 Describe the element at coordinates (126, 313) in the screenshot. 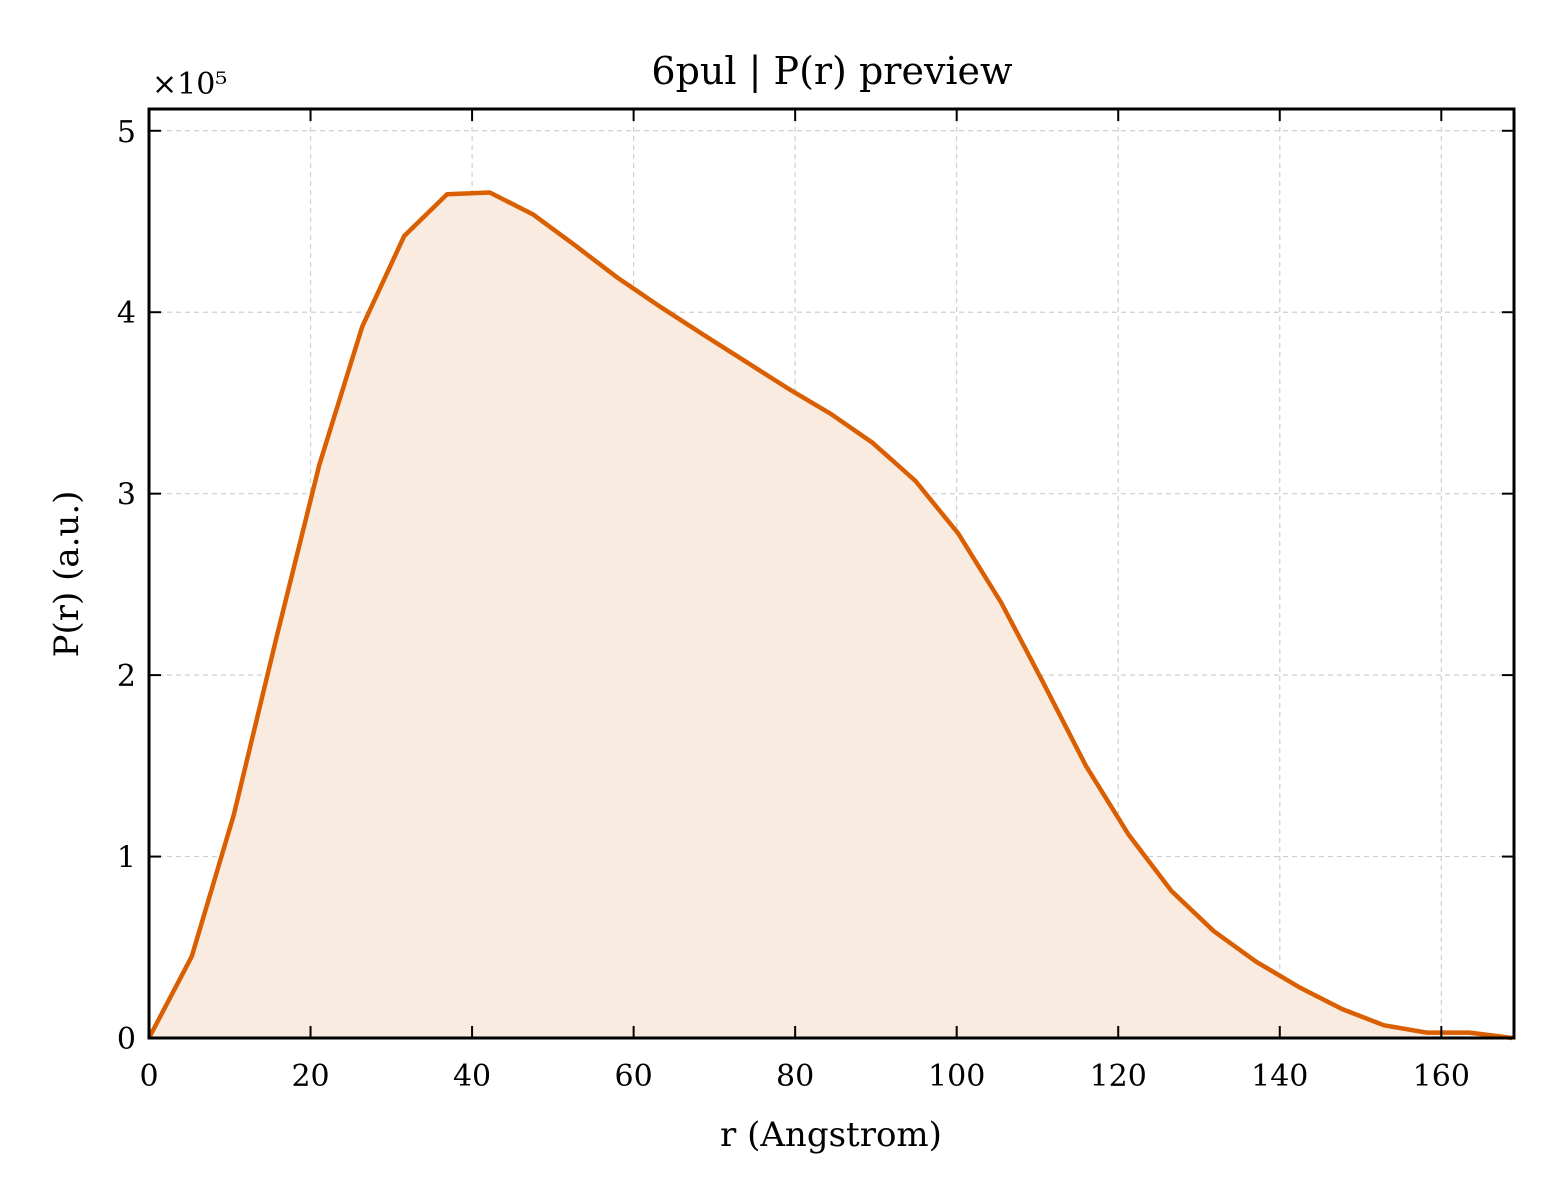

I see `y-tick-label: 4` at that location.